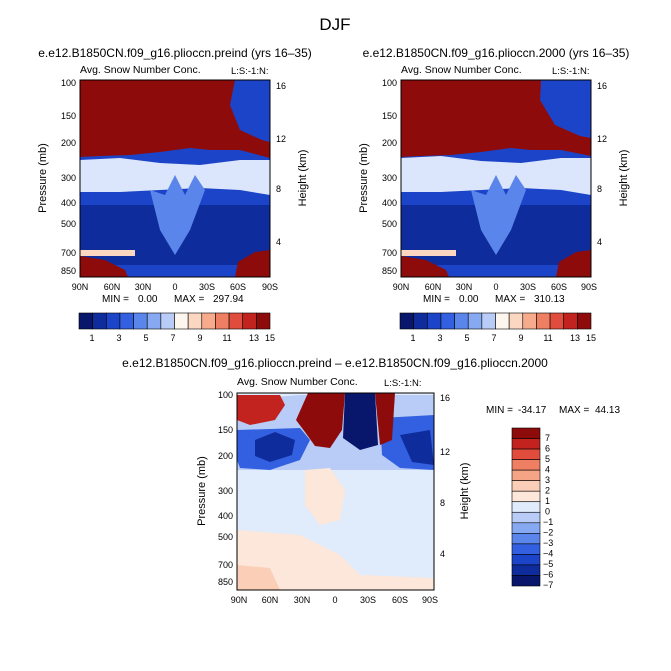  I want to click on cbar-label: 9, so click(520, 338).